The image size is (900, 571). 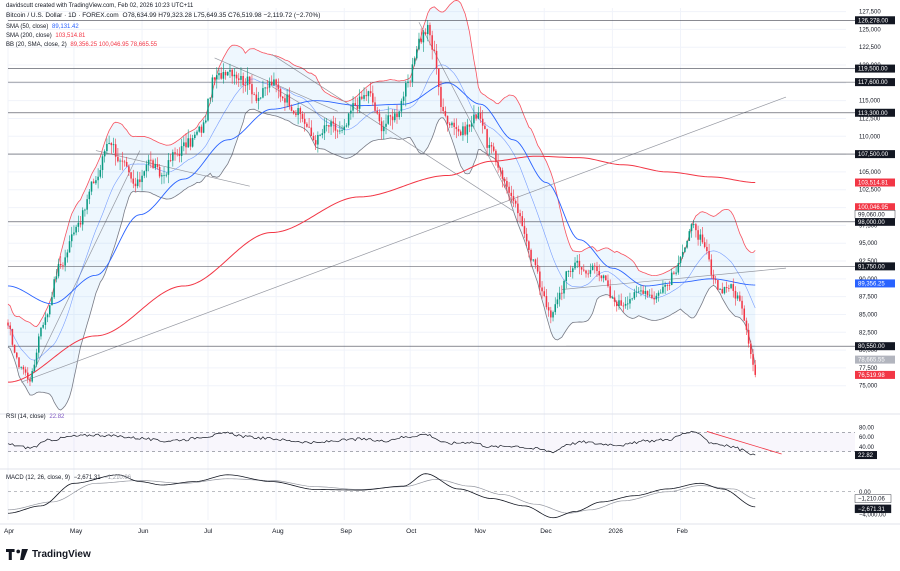 I want to click on level-badge-label: 98,000.00, so click(x=871, y=223).